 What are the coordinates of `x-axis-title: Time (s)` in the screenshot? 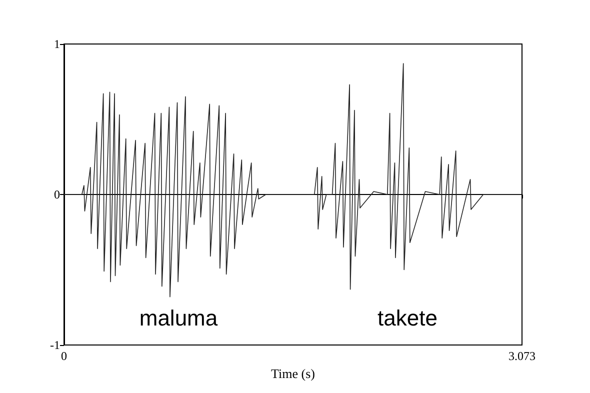 It's located at (293, 373).